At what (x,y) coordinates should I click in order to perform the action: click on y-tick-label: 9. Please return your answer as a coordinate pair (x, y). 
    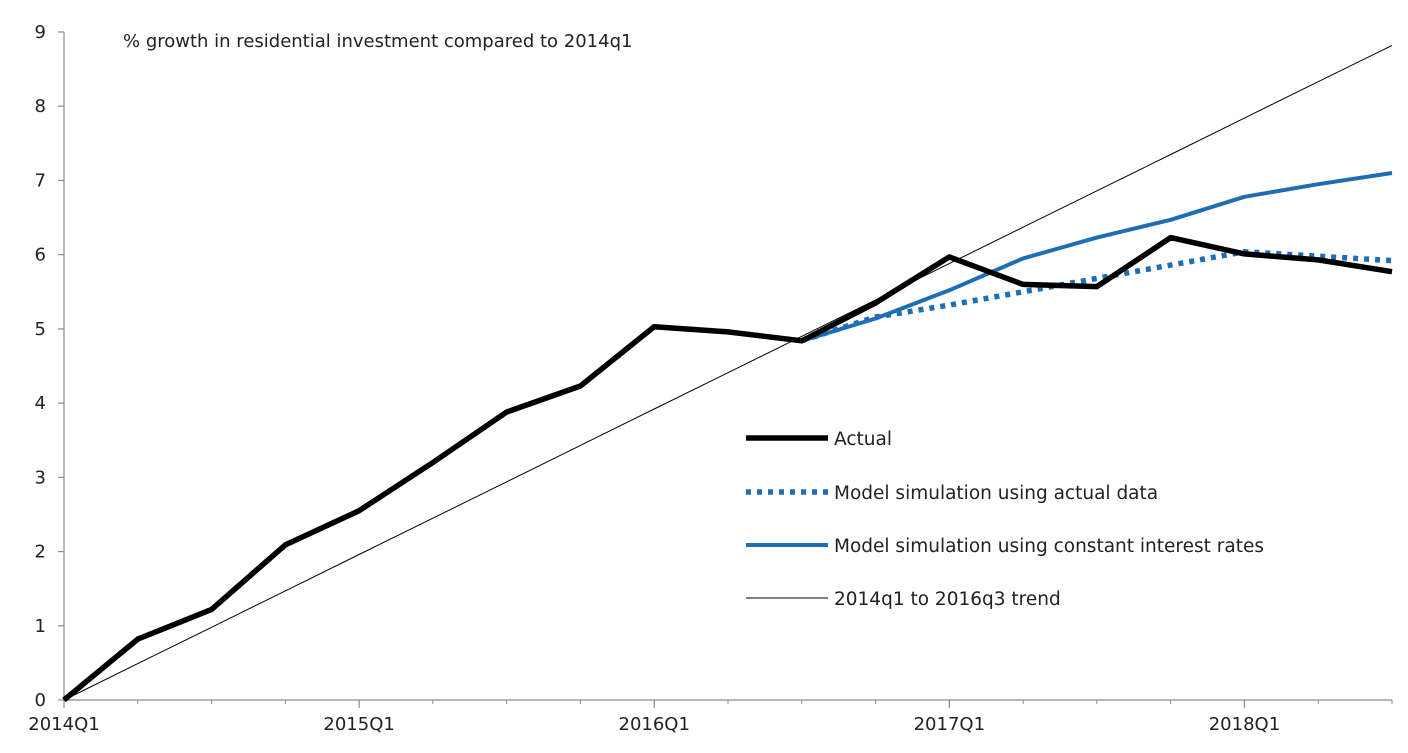
    Looking at the image, I should click on (40, 32).